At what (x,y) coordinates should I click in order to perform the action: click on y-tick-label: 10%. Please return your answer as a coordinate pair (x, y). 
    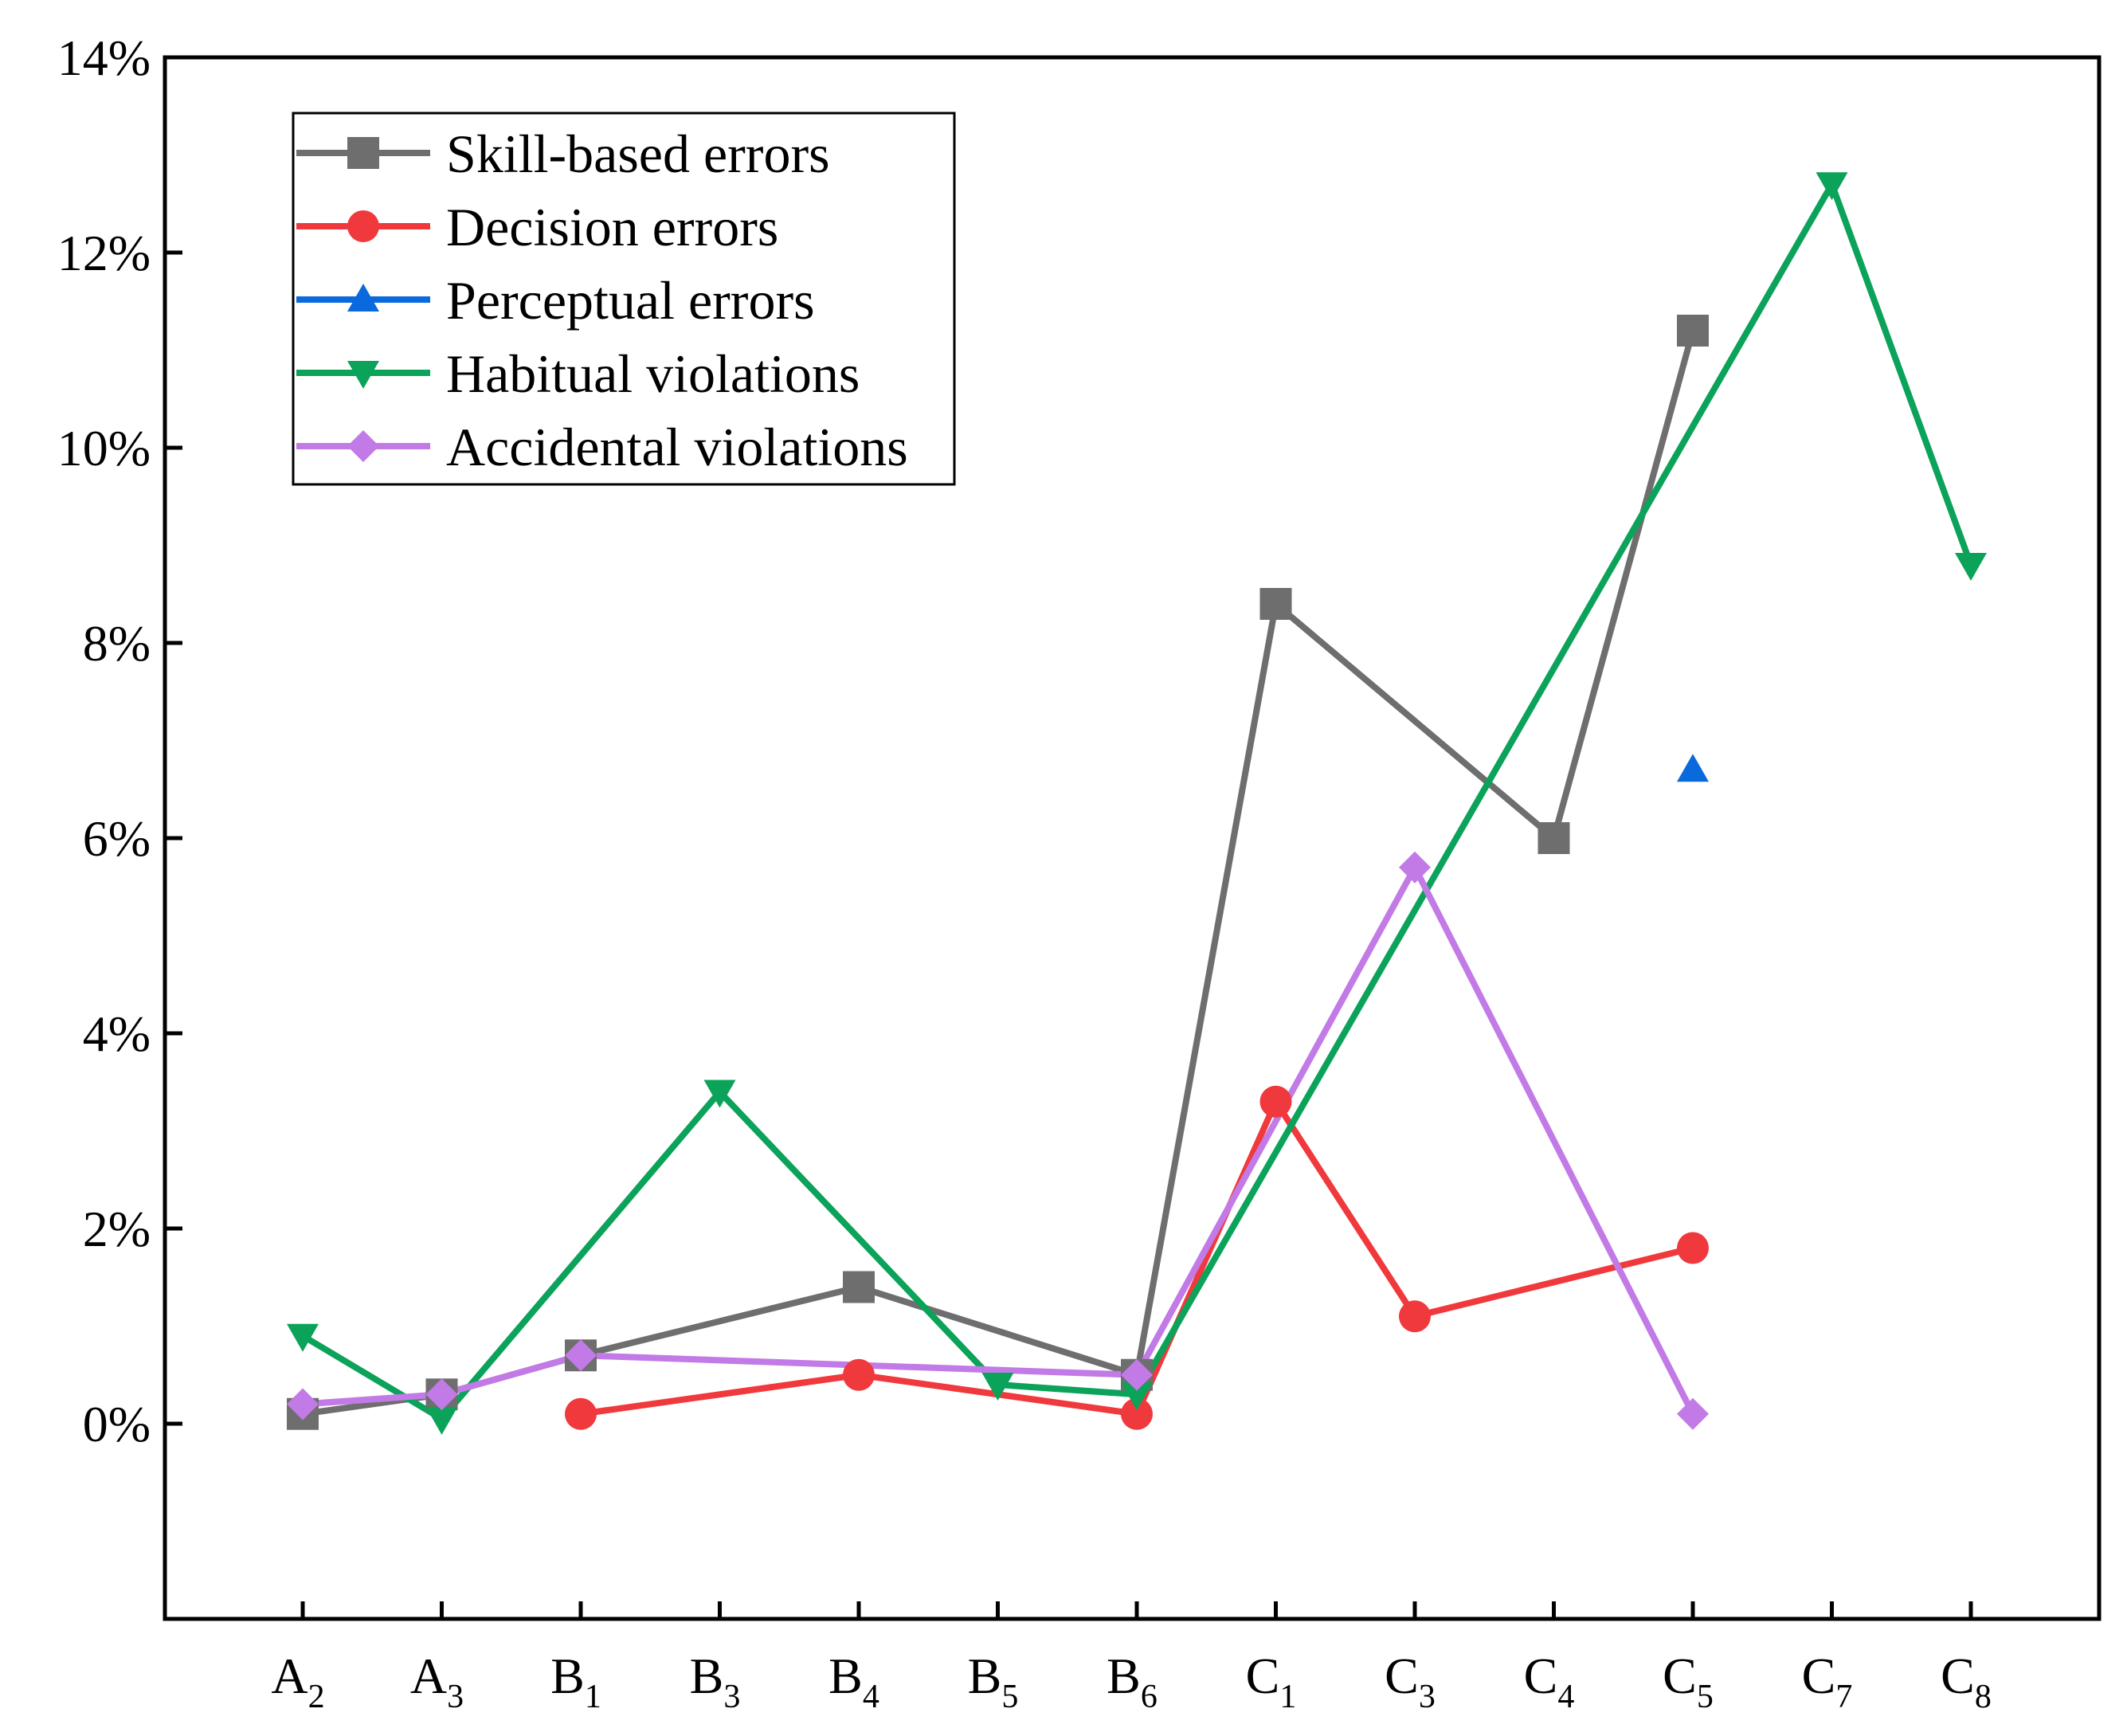
    Looking at the image, I should click on (104, 448).